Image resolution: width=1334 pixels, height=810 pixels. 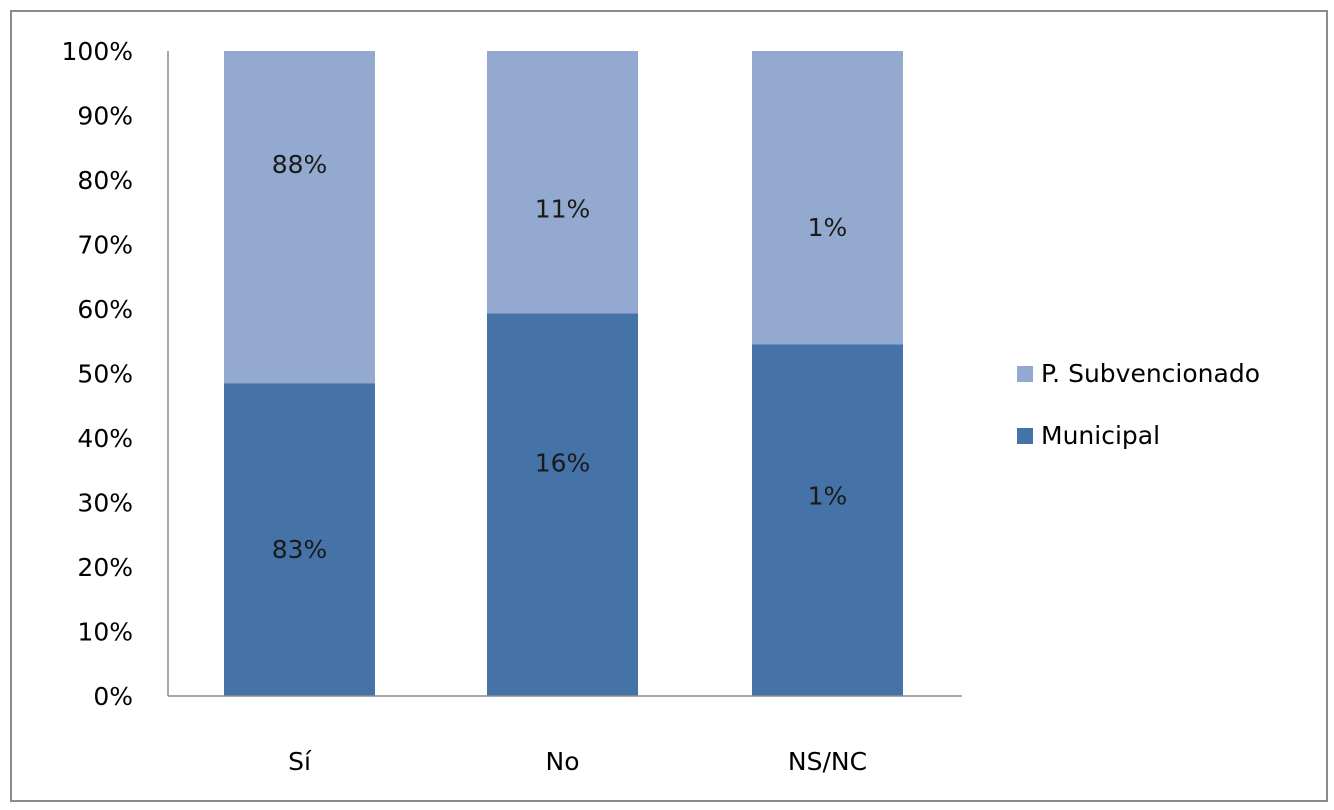 I want to click on y-tick-label: 50%, so click(x=105, y=374).